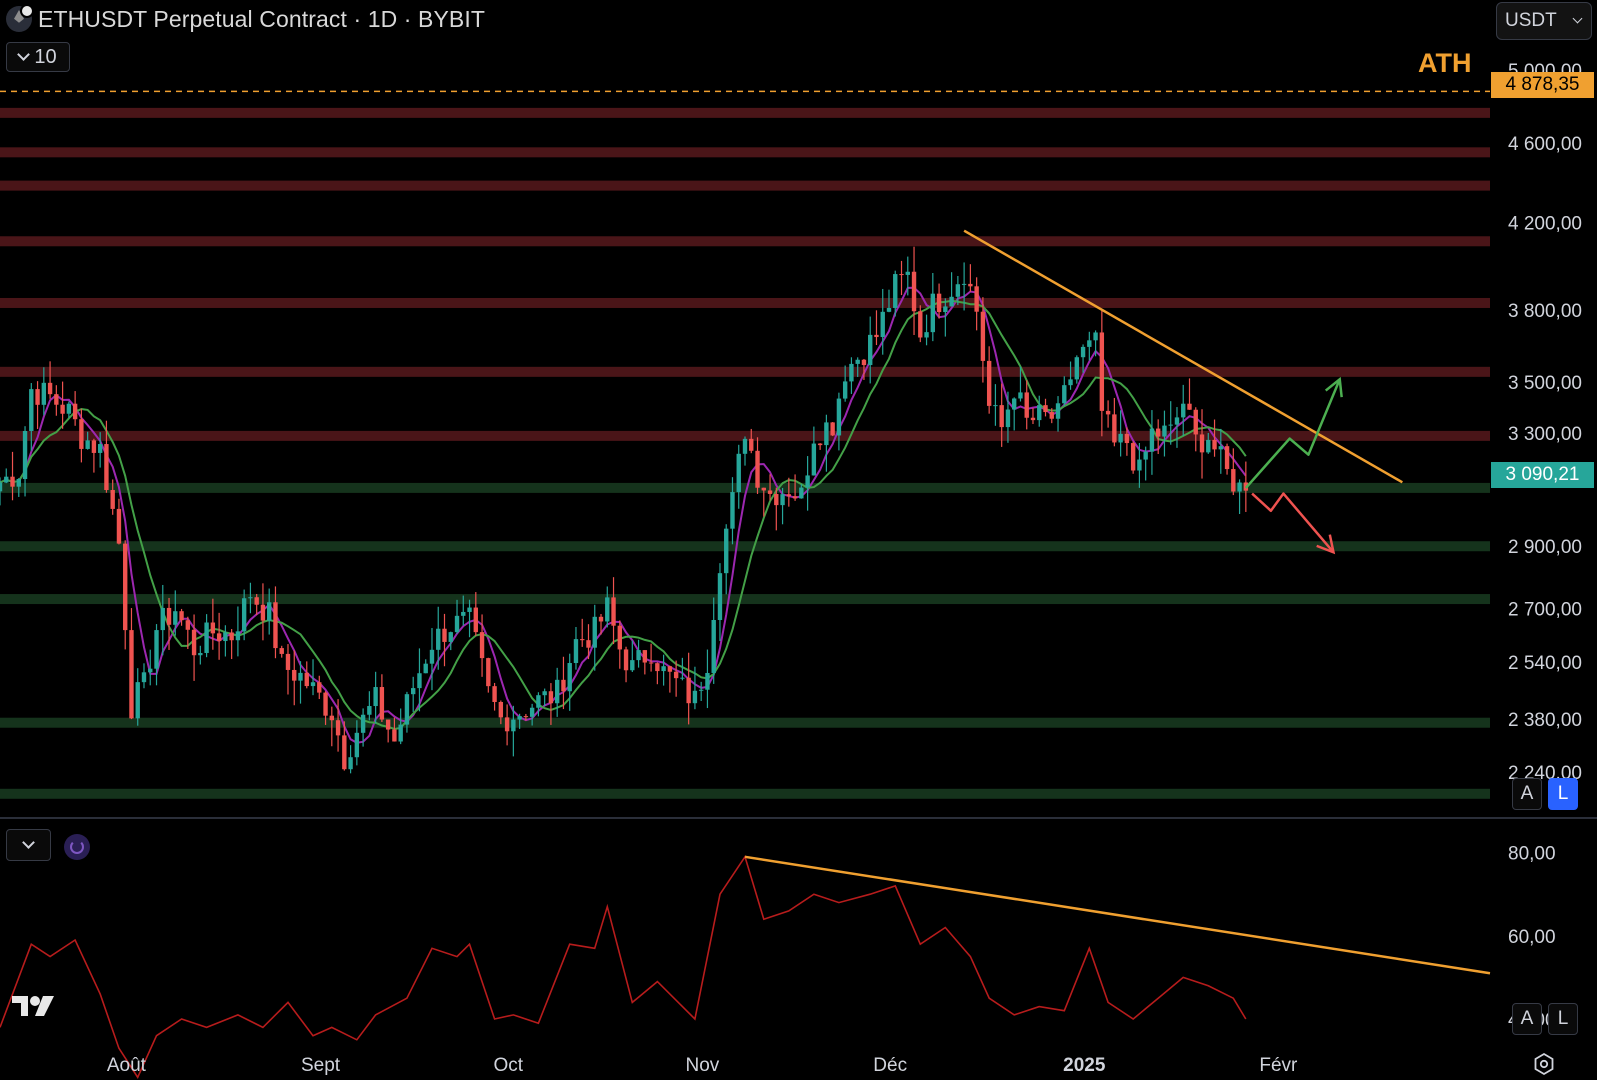 This screenshot has height=1080, width=1597. Describe the element at coordinates (77, 847) in the screenshot. I see `sync-icon` at that location.